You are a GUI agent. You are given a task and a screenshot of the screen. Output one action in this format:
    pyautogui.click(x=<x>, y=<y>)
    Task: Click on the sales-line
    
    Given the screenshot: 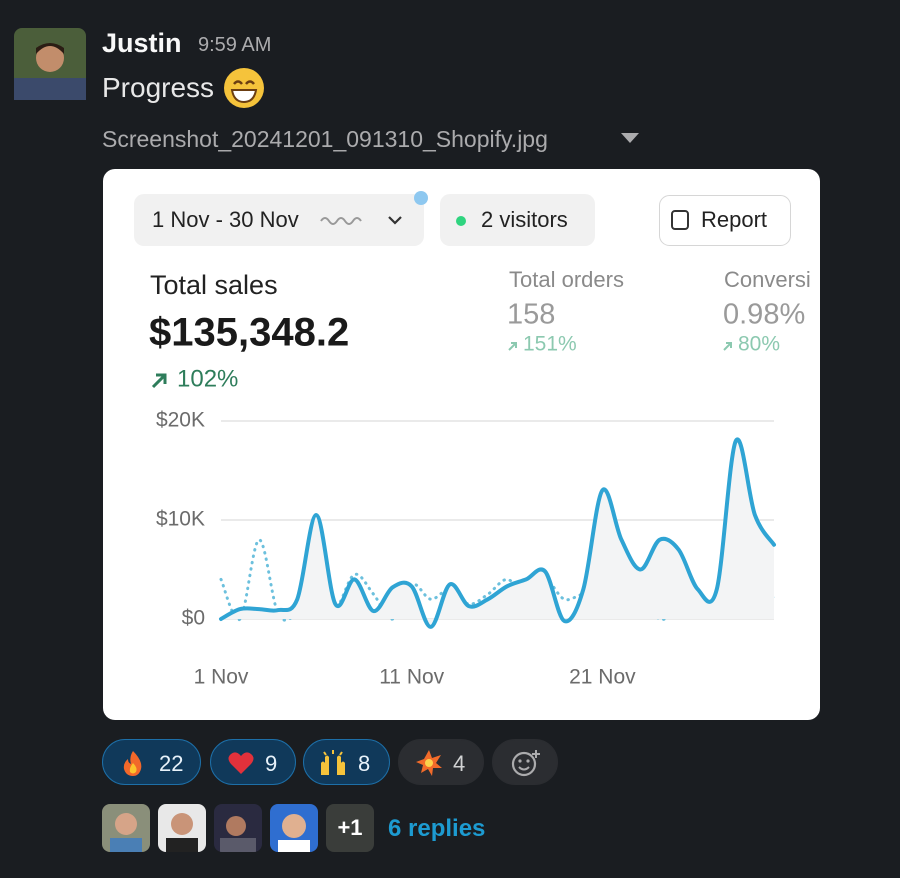 What is the action you would take?
    pyautogui.click(x=497, y=533)
    